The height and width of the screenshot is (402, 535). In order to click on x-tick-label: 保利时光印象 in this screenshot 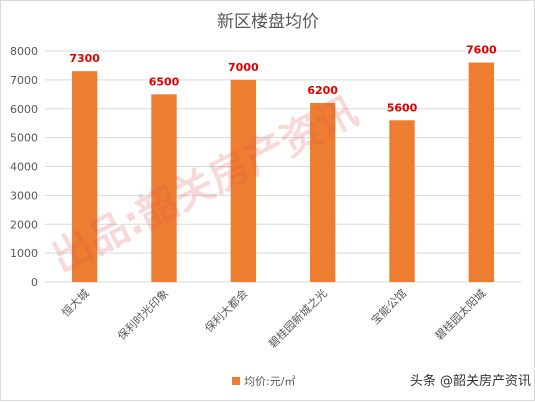, I will do `click(143, 314)`.